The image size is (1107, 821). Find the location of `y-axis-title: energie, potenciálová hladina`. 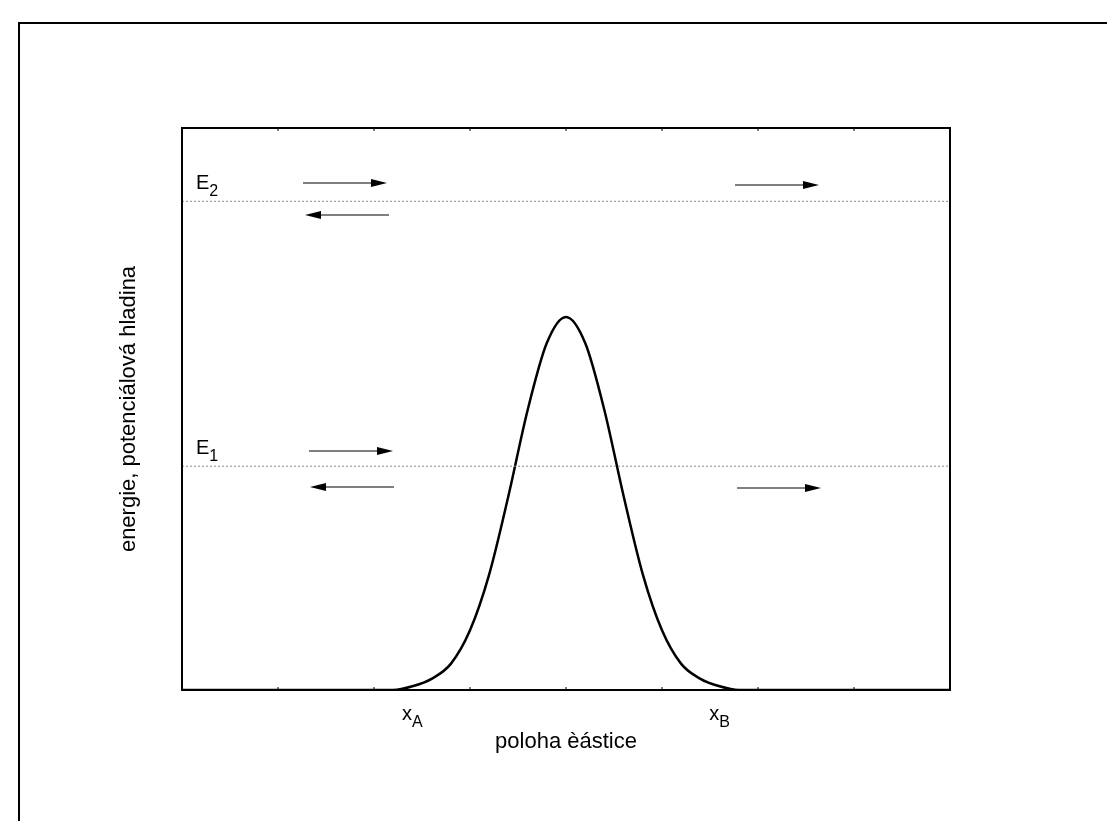

y-axis-title: energie, potenciálová hladina is located at coordinates (128, 409).